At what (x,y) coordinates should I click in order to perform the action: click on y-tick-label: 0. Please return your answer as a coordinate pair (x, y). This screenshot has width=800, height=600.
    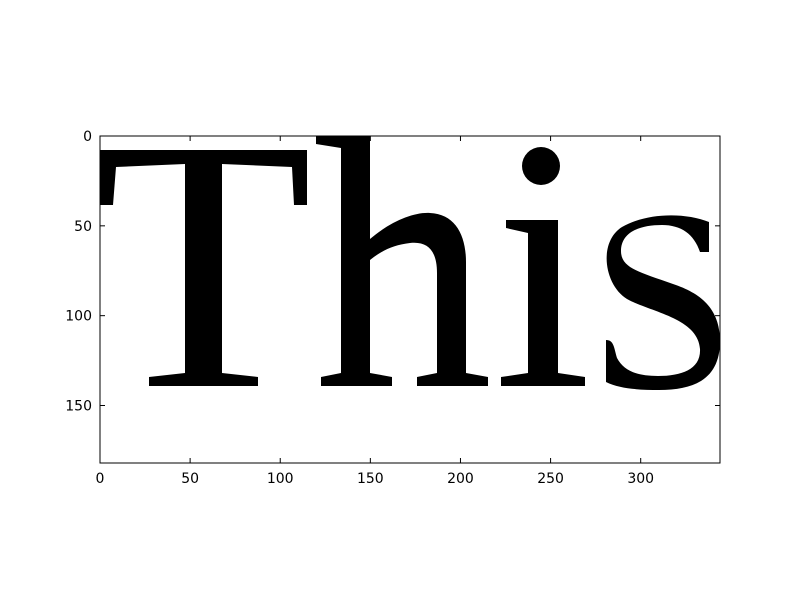
    Looking at the image, I should click on (87, 137).